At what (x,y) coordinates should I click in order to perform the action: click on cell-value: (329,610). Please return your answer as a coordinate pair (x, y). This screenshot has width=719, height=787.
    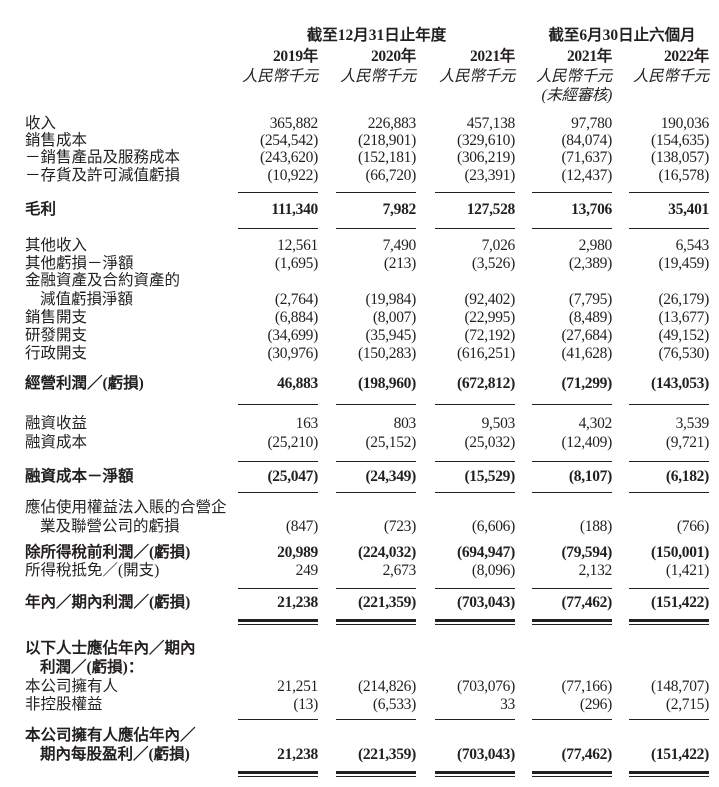
    Looking at the image, I should click on (486, 140).